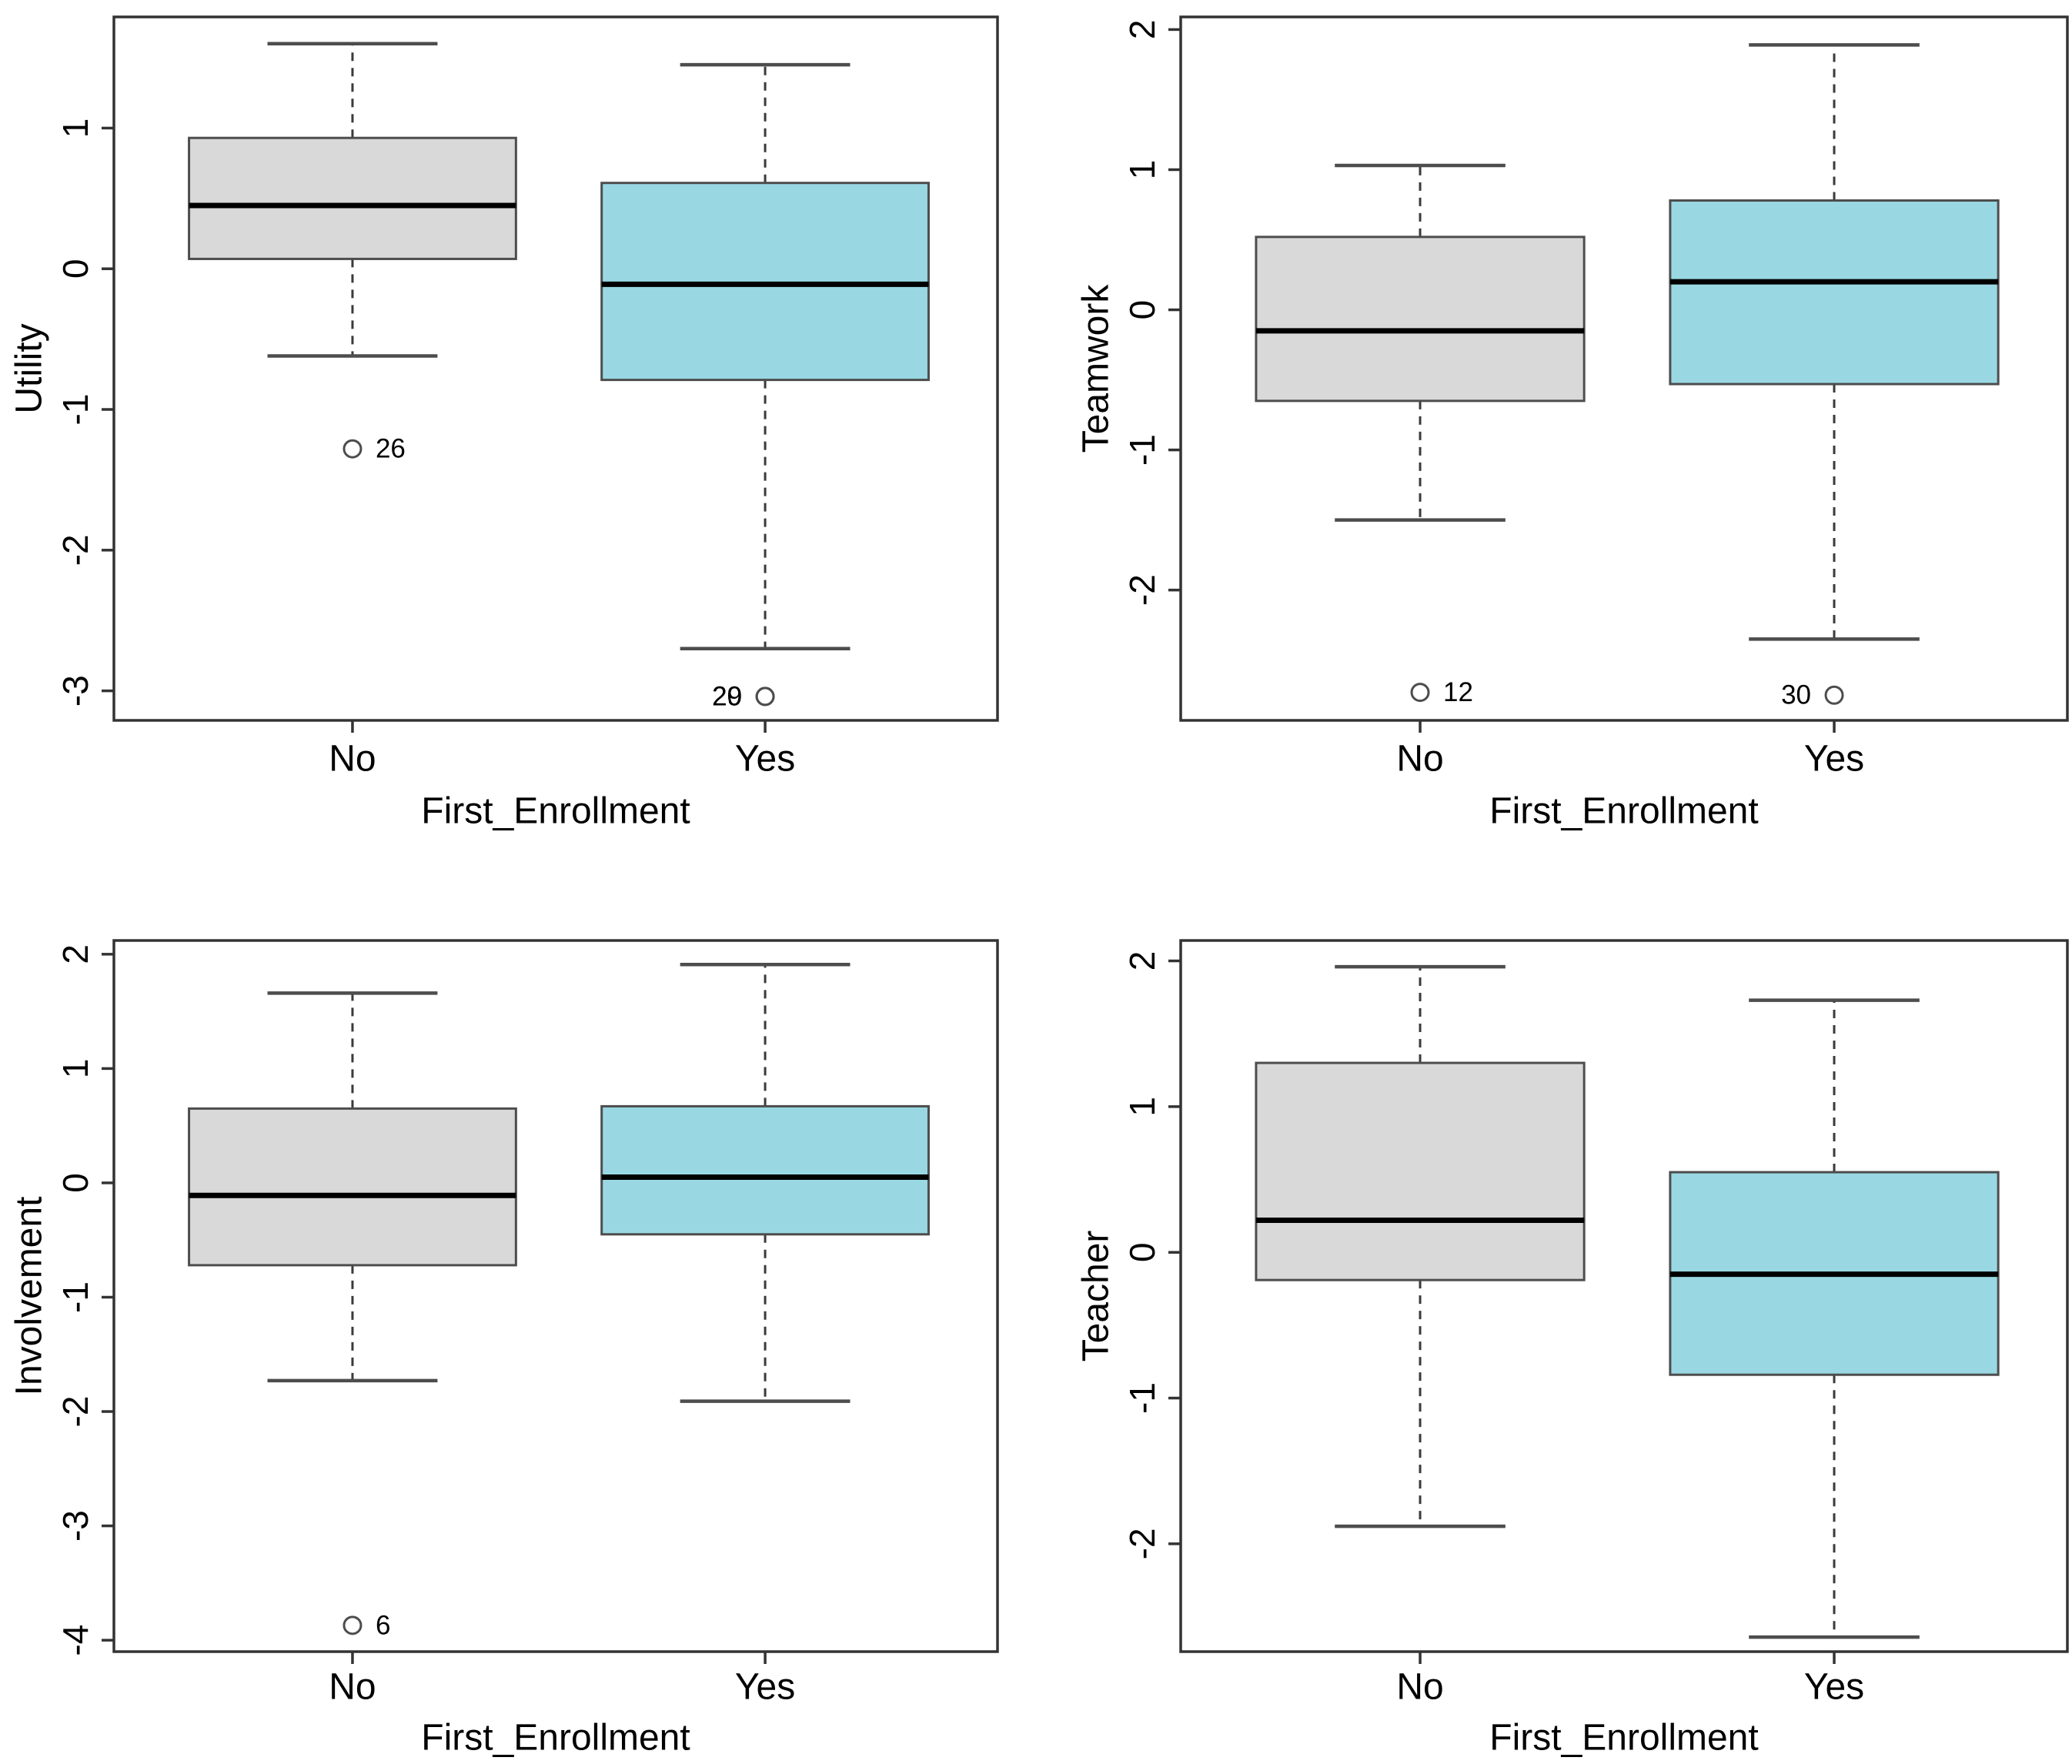 This screenshot has width=2072, height=1764. What do you see at coordinates (391, 449) in the screenshot?
I see `outlier-label: 26` at bounding box center [391, 449].